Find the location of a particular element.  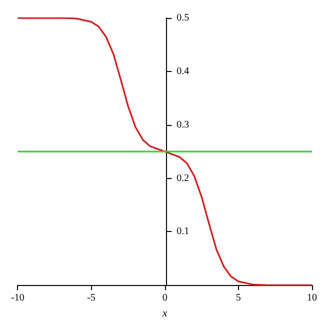

x-axis-title: x is located at coordinates (164, 314).